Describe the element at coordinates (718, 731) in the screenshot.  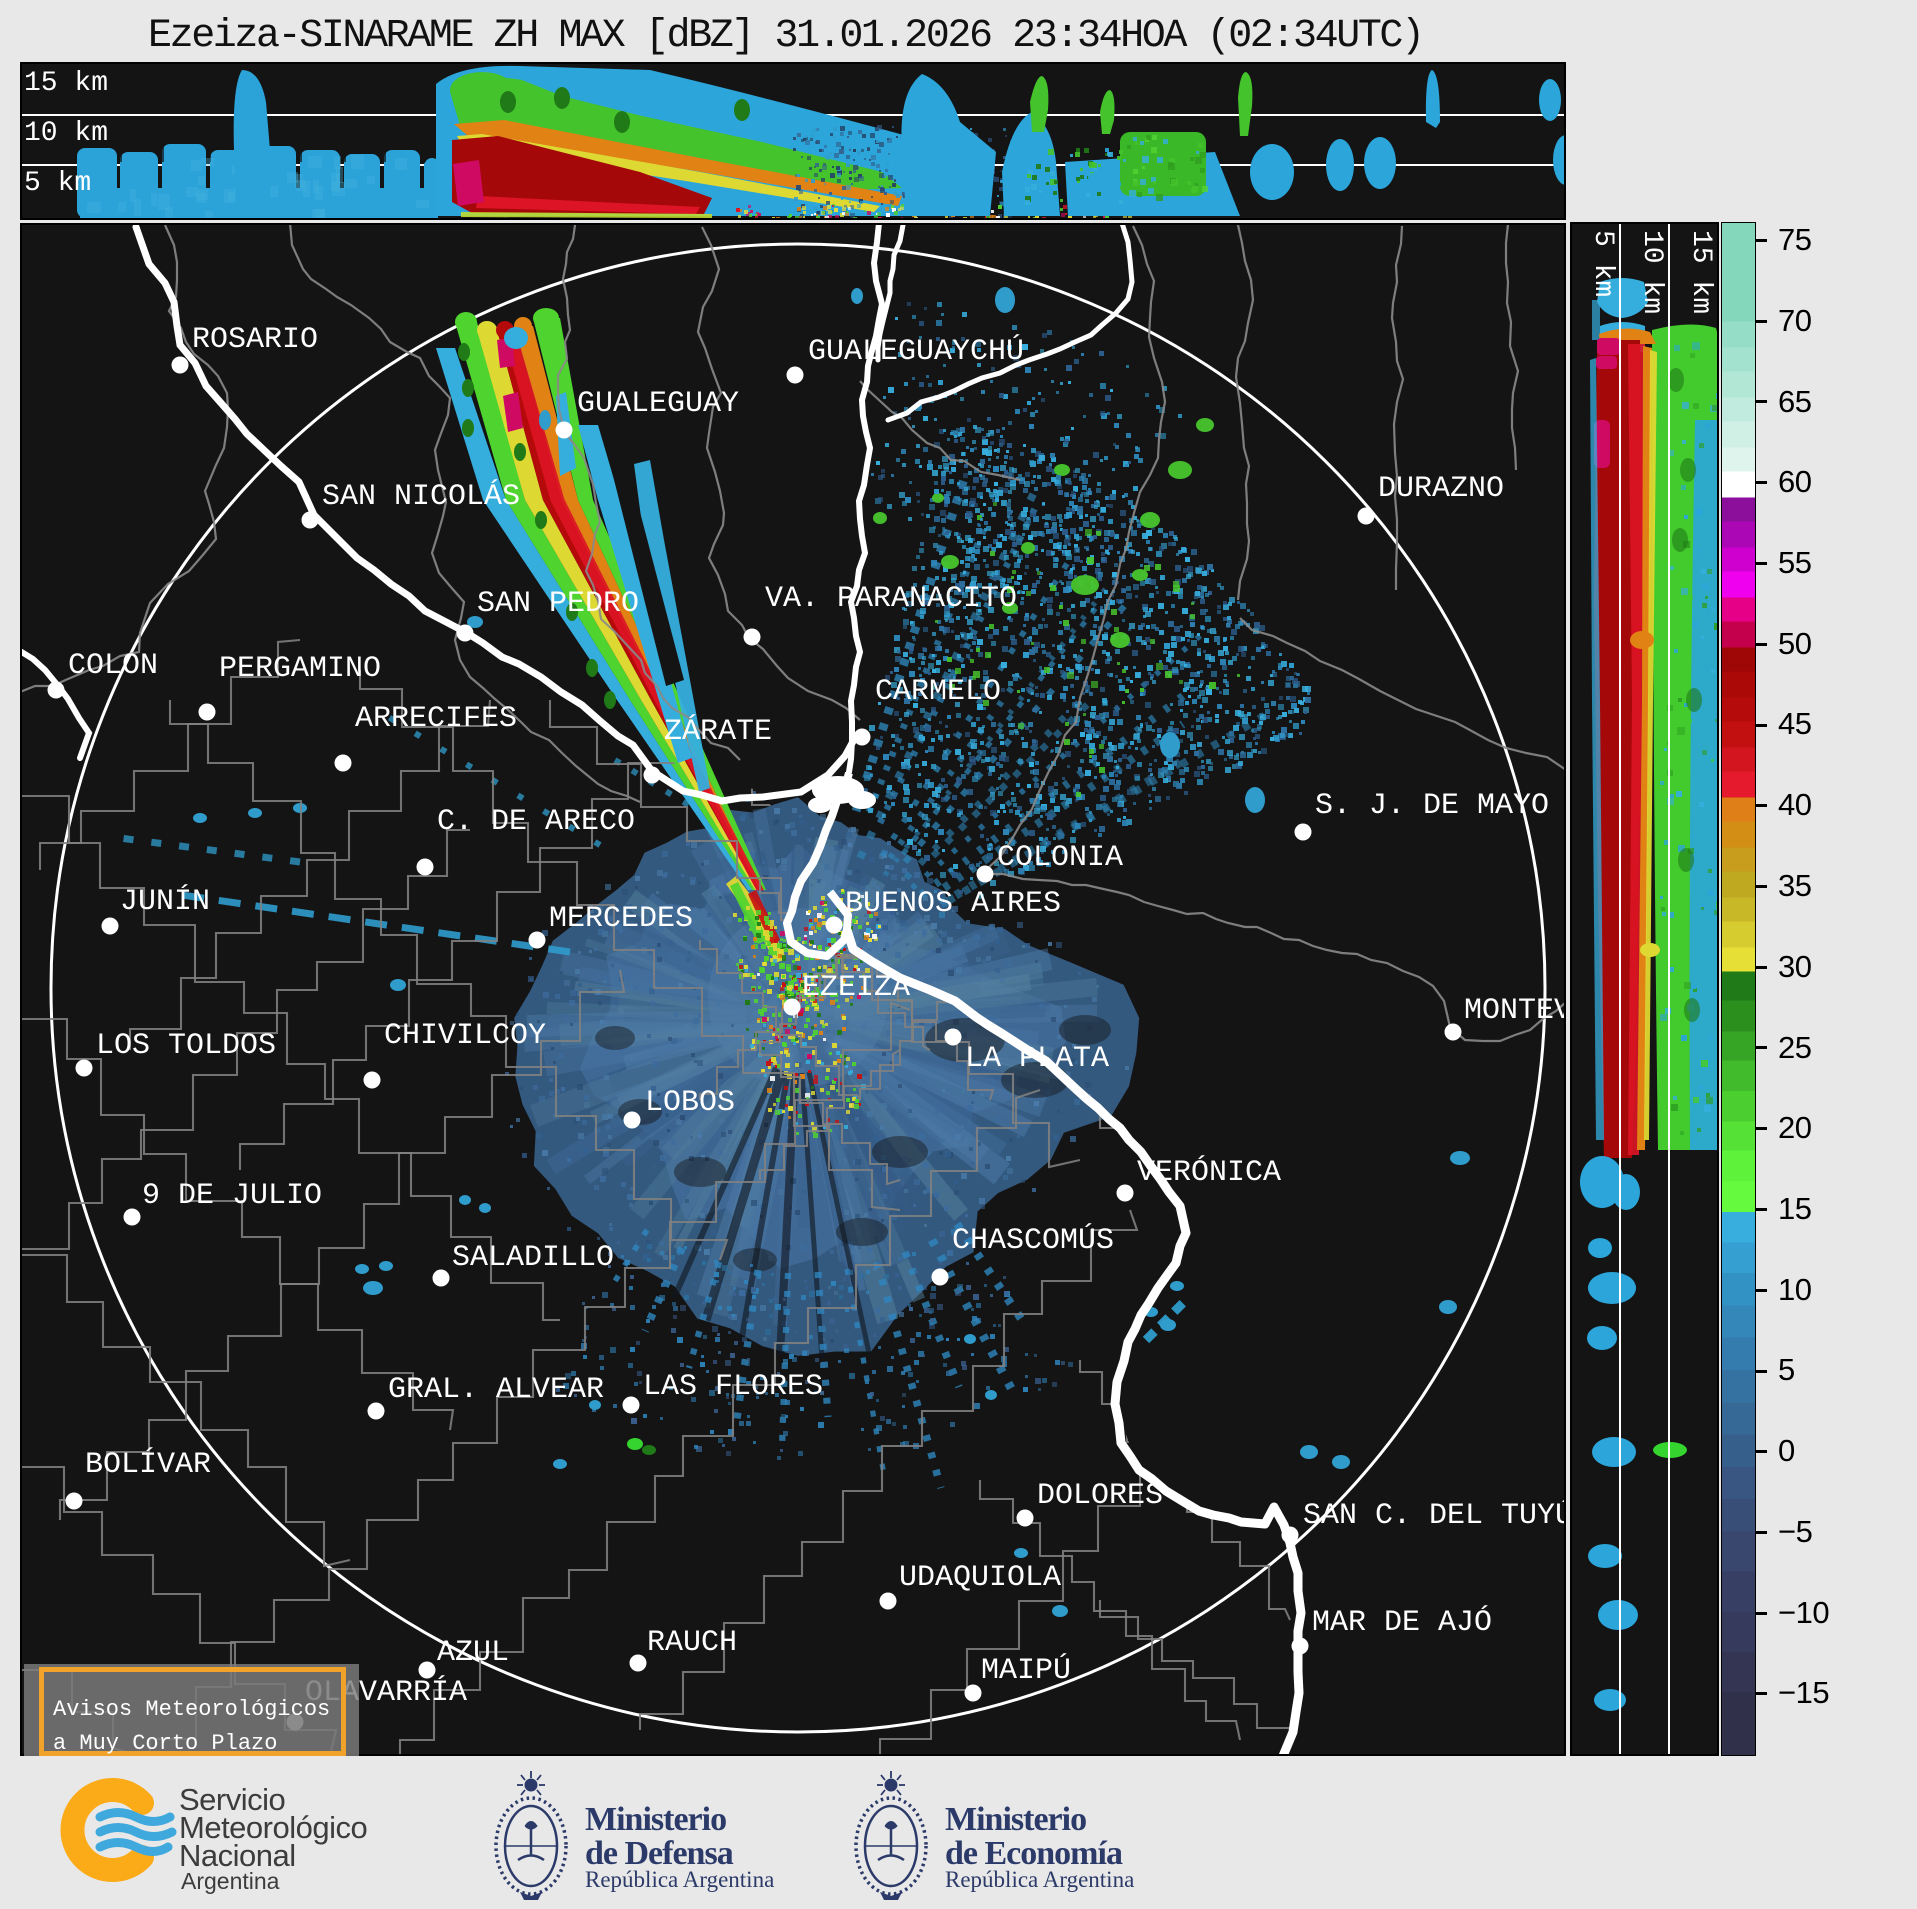
I see `svg-text: ZÁRATE` at that location.